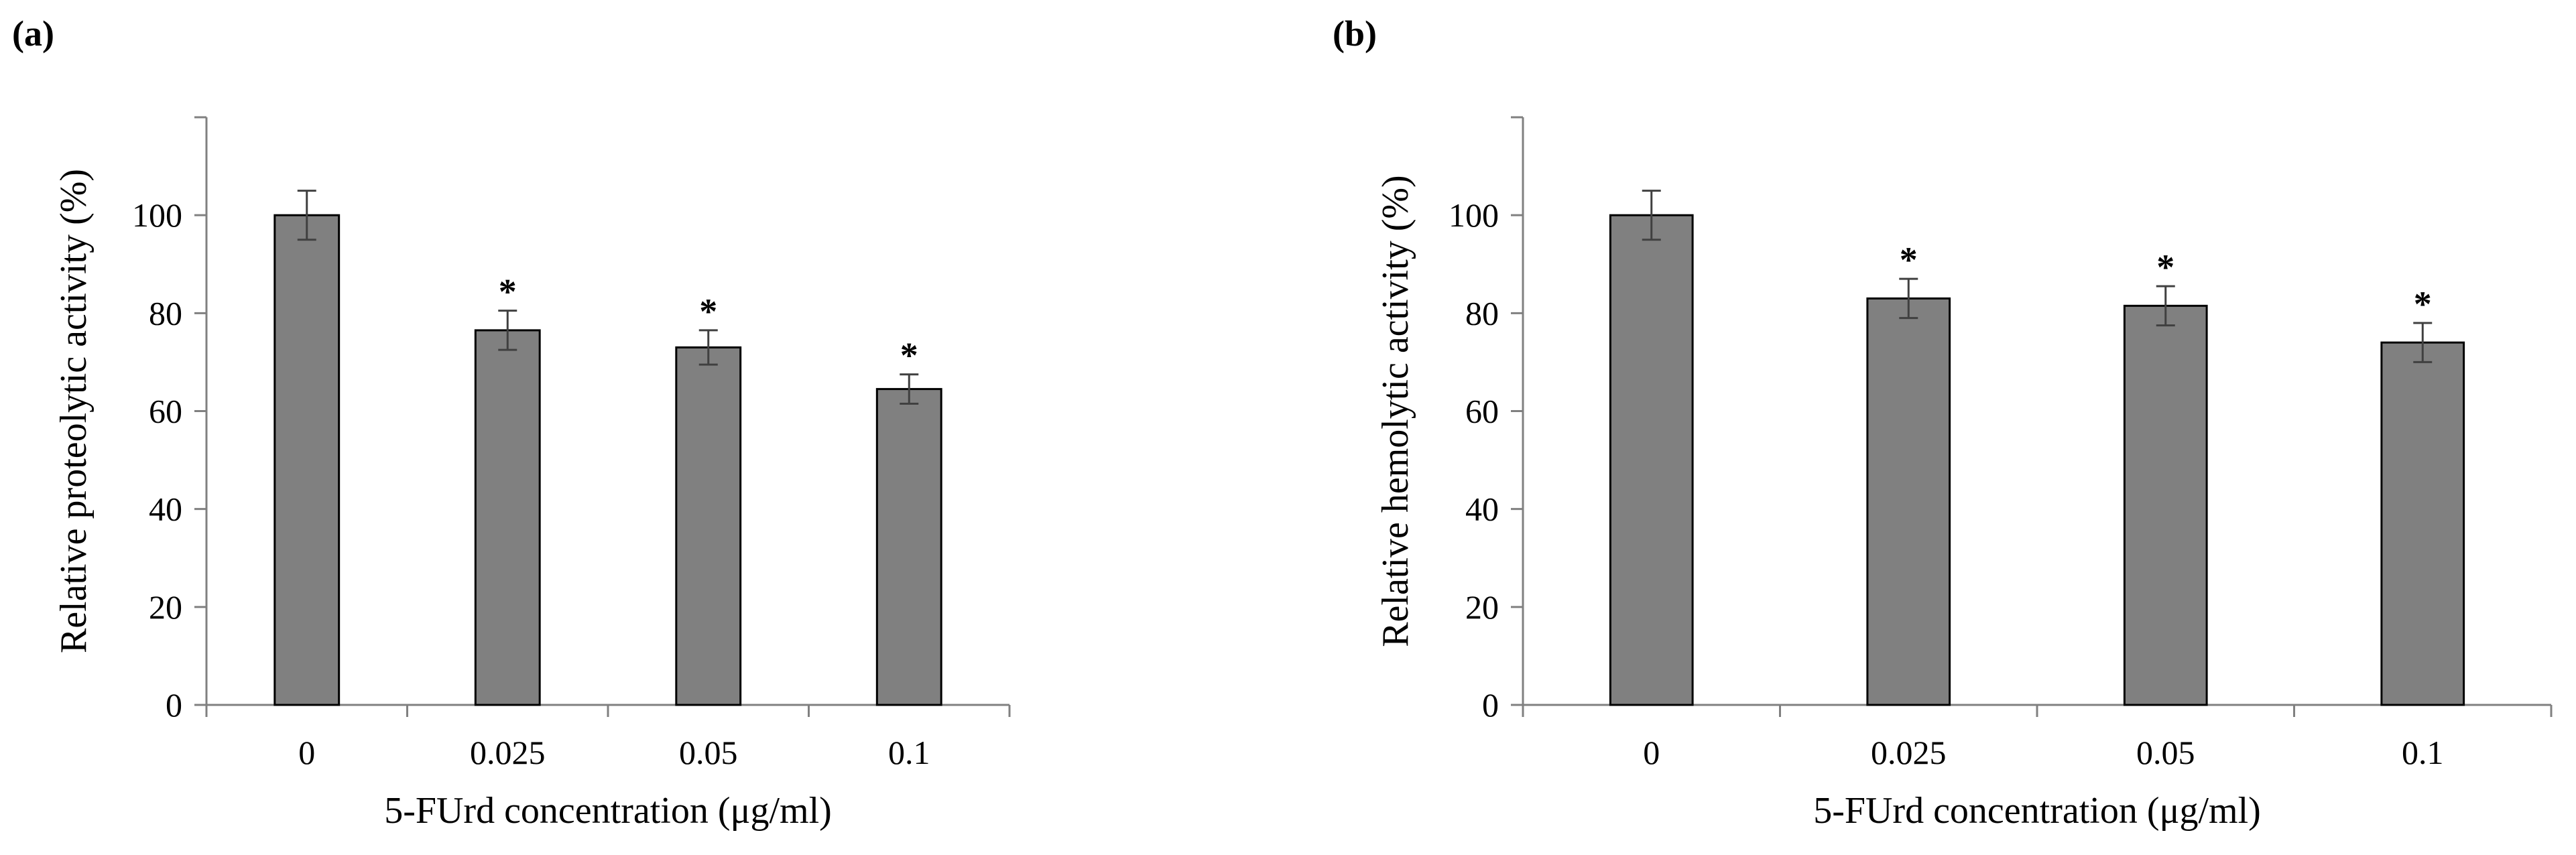 The image size is (2576, 855). What do you see at coordinates (74, 411) in the screenshot?
I see `y-axis-title: Relative proteolytic activity (%)` at bounding box center [74, 411].